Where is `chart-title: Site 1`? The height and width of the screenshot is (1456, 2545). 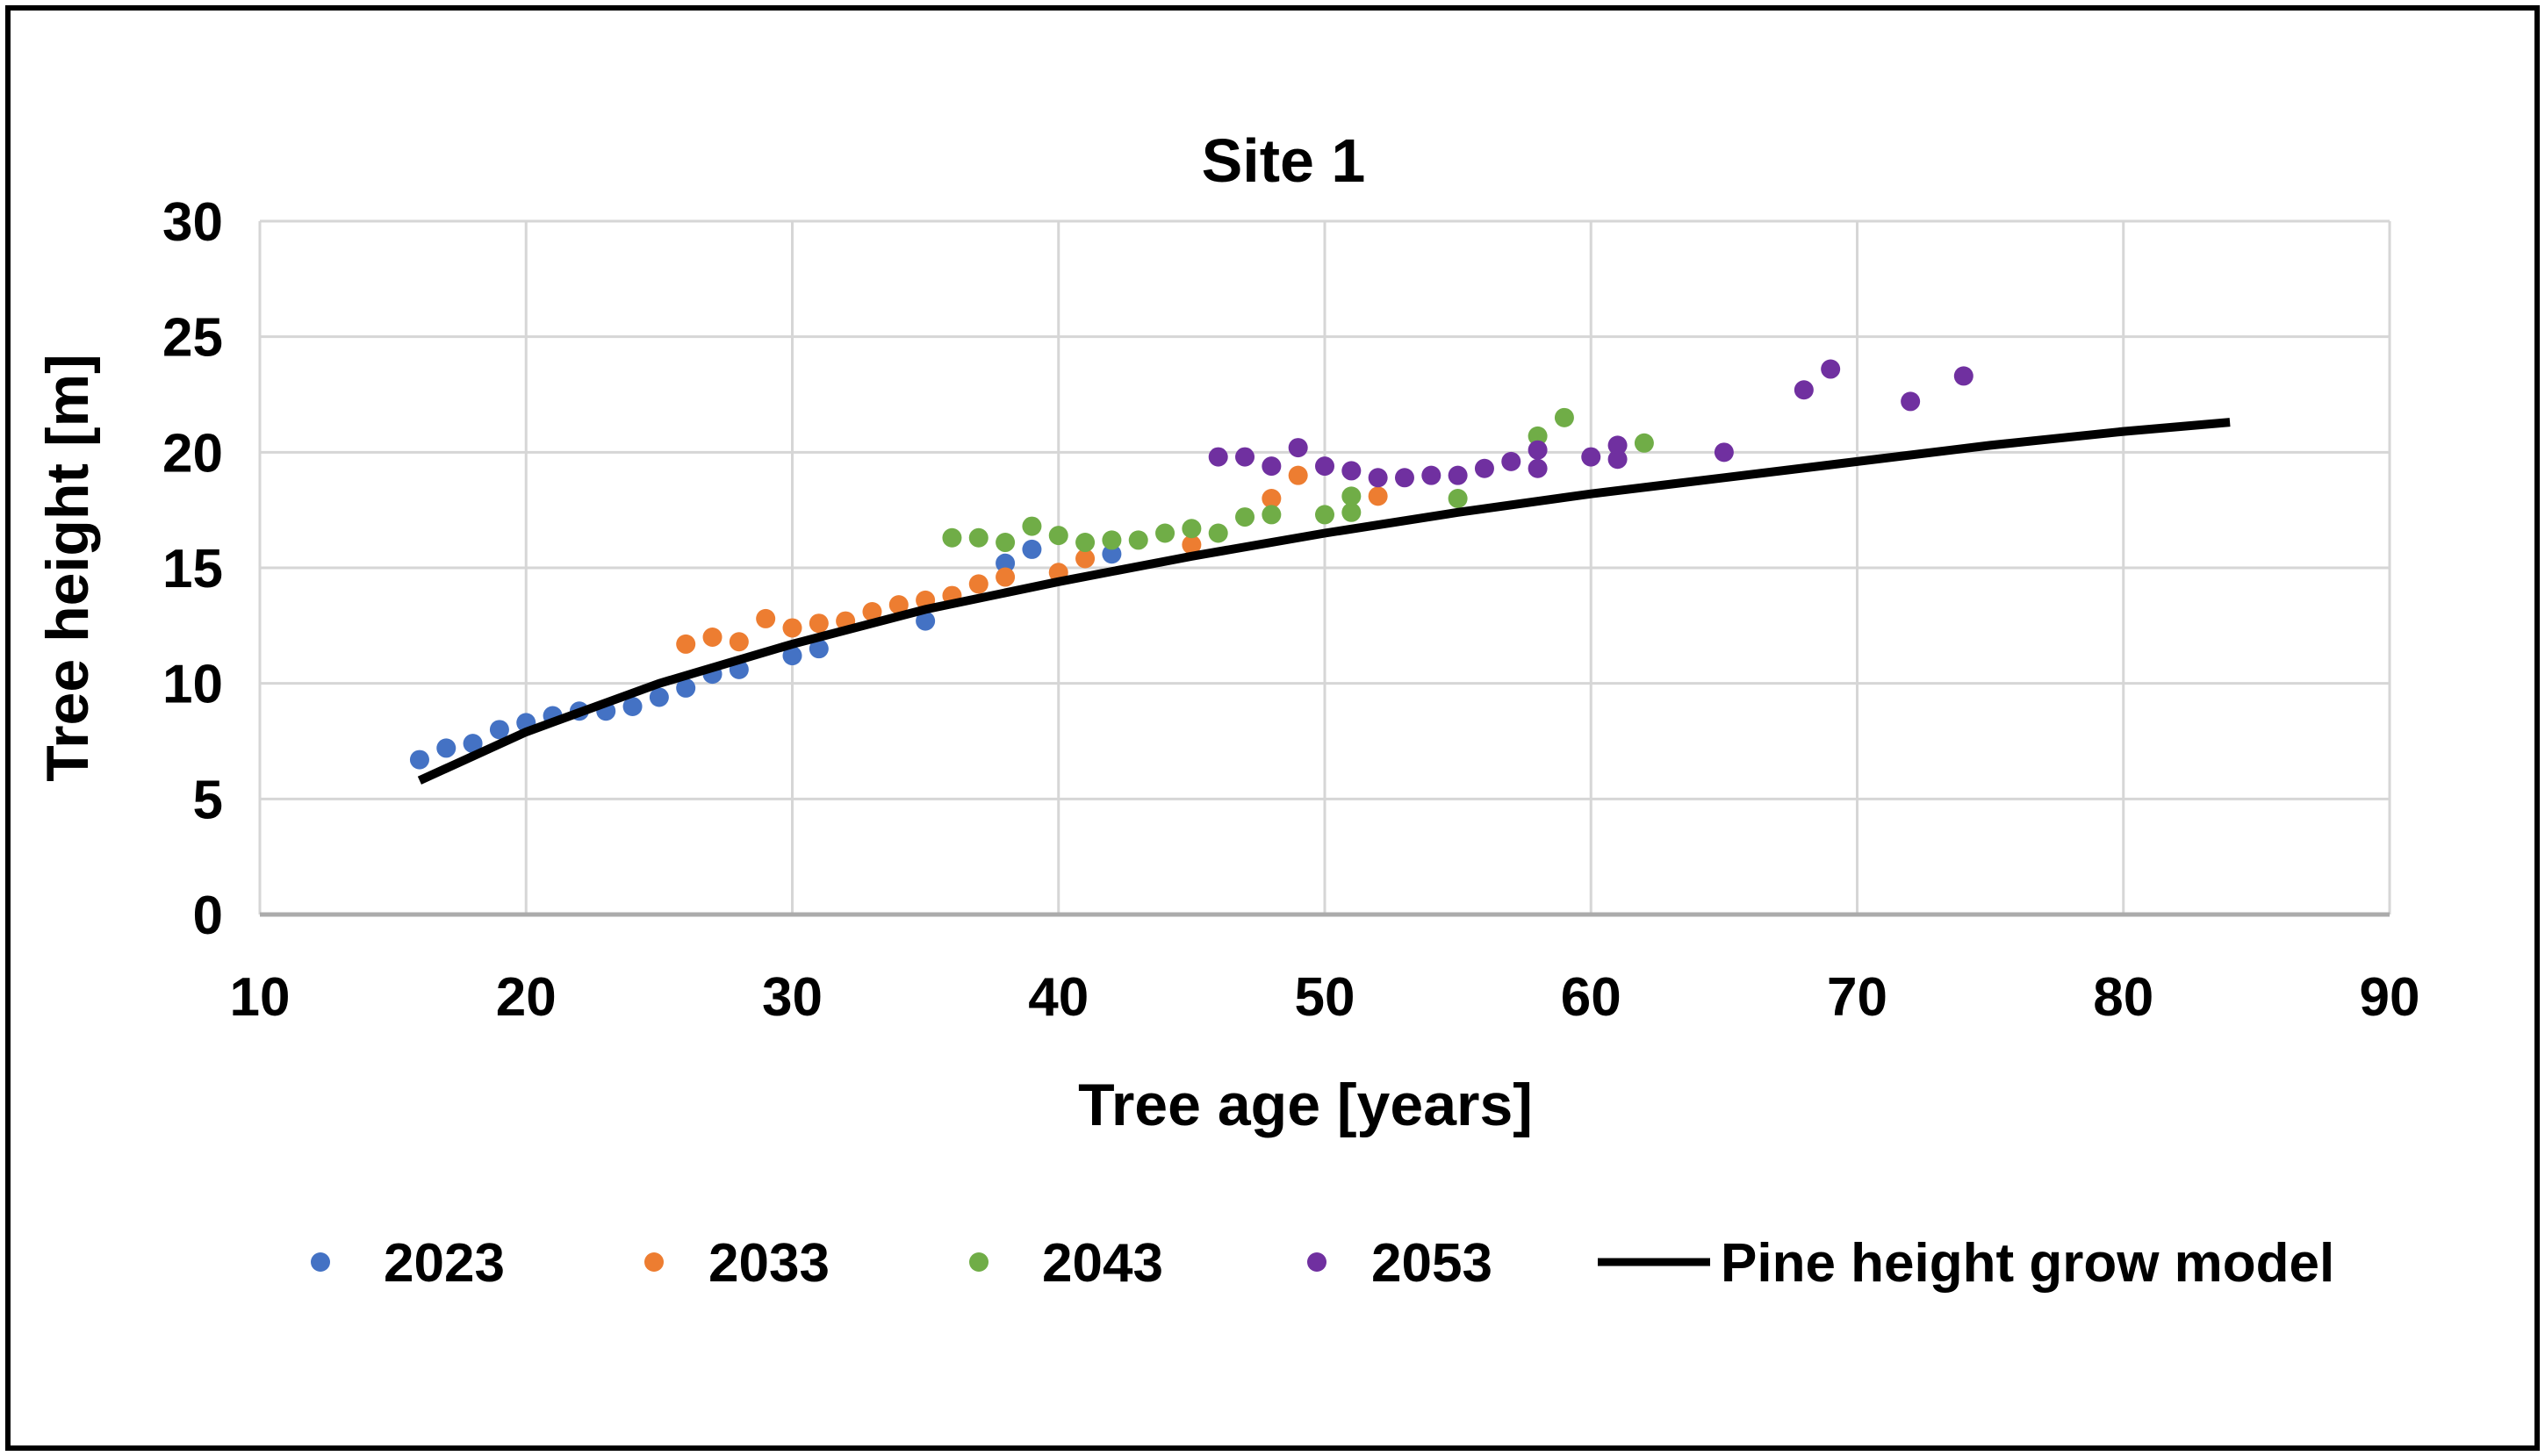 chart-title: Site 1 is located at coordinates (1284, 160).